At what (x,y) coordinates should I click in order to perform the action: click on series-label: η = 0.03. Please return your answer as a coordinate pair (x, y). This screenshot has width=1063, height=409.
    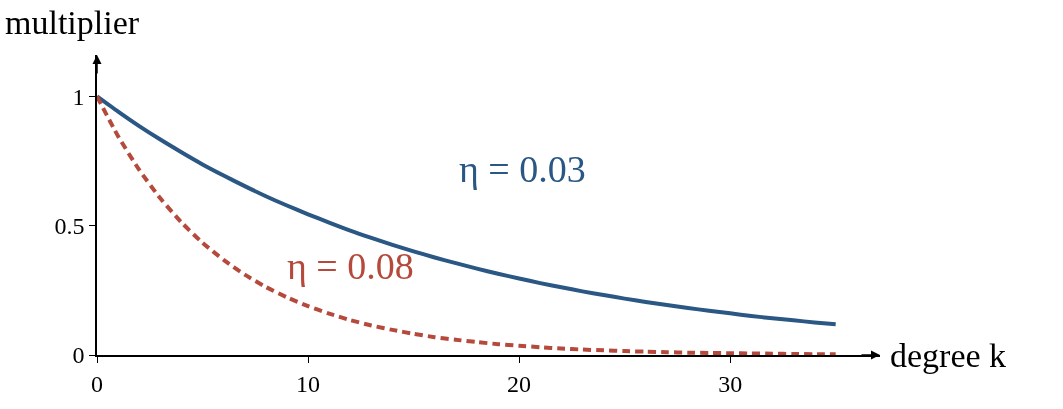
    Looking at the image, I should click on (522, 169).